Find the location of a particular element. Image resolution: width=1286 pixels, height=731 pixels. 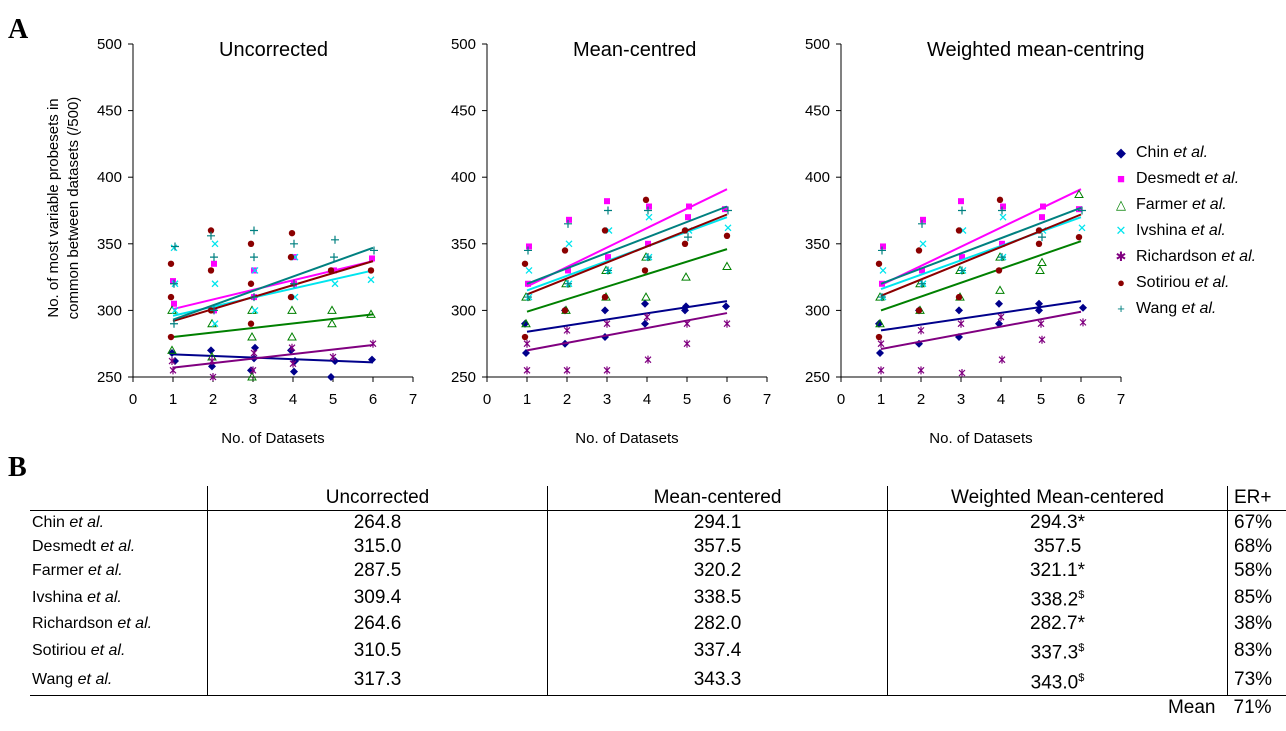

y-tick-label: 350 is located at coordinates (817, 244).